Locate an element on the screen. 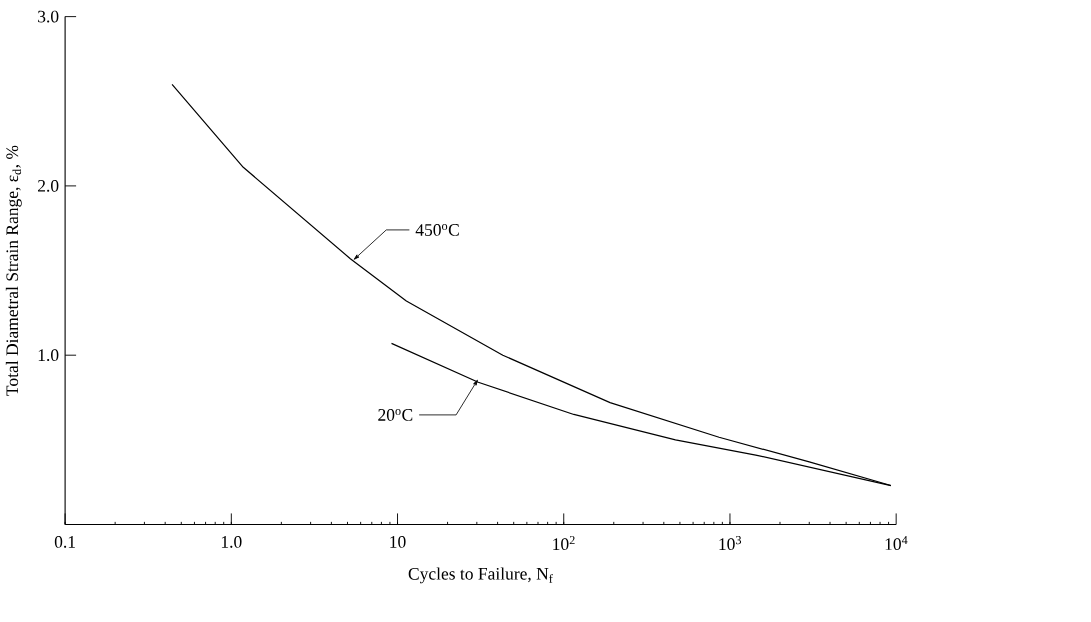 The width and height of the screenshot is (1091, 622). x-tick-label: 10$^{3}$ is located at coordinates (730, 542).